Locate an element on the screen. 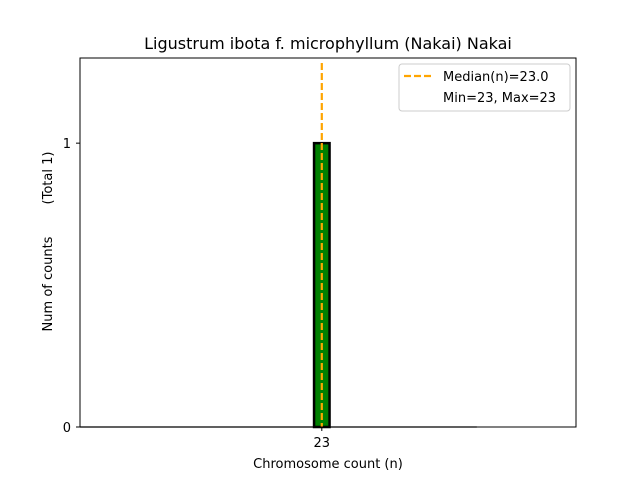  x-axis-label: Chromosome count (n) is located at coordinates (328, 464).